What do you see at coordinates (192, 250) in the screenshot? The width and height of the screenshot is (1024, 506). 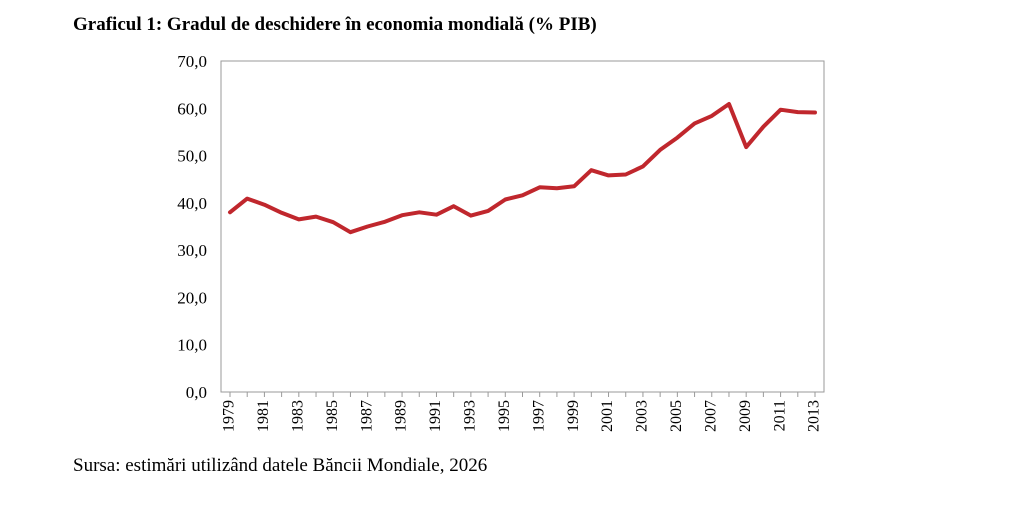 I see `y-tick-label: 30,0` at bounding box center [192, 250].